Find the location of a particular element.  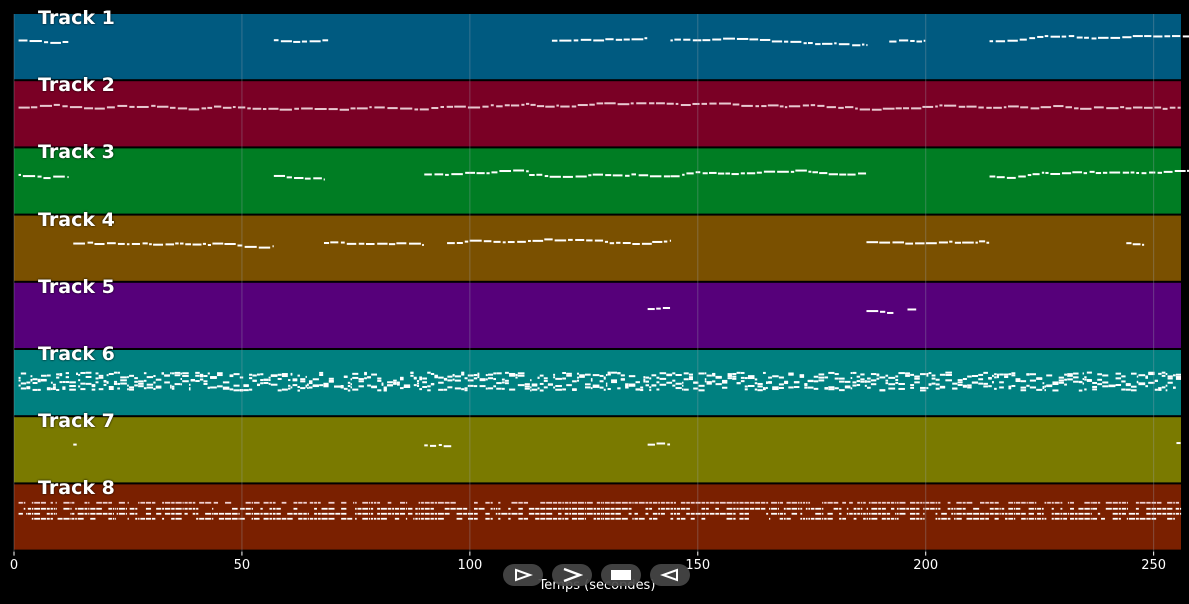

play-outline-button is located at coordinates (523, 575).